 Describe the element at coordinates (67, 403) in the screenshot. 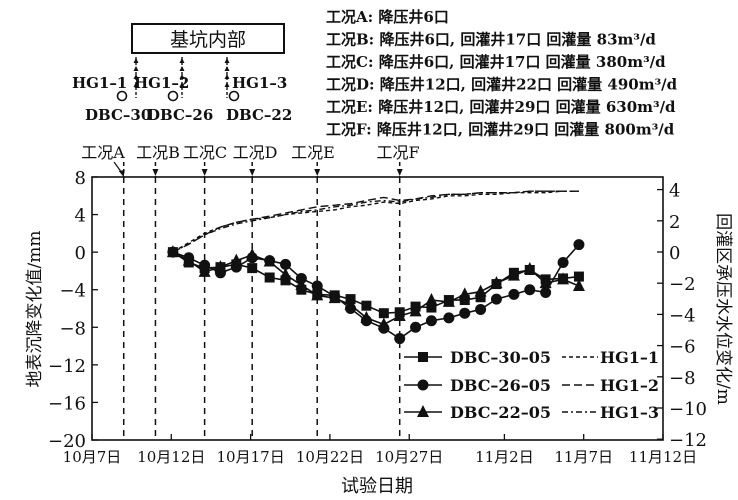

I see `y-tick-label: −16` at that location.